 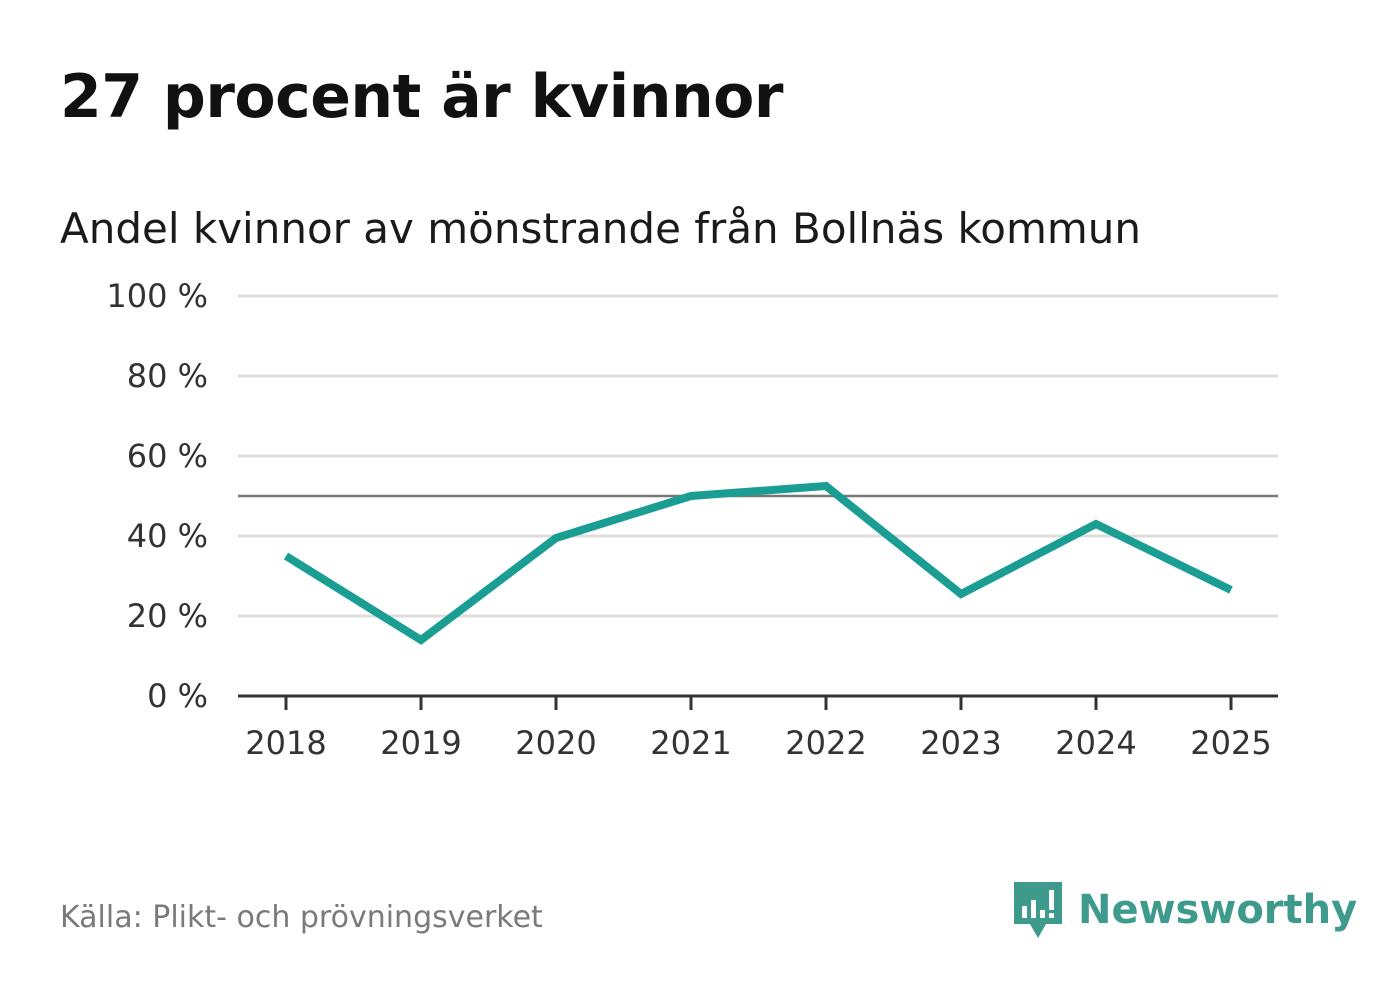 I want to click on x-tick-label: 2019, so click(x=420, y=743).